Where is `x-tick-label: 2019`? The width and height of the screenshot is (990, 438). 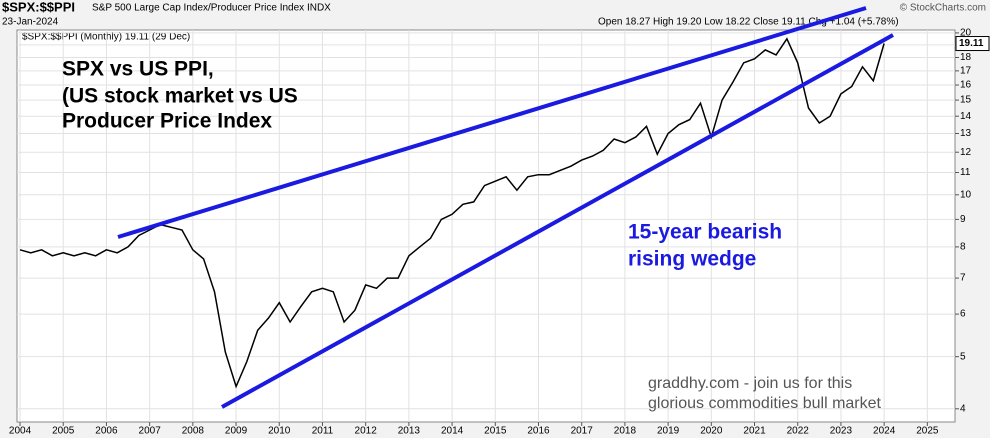
x-tick-label: 2019 is located at coordinates (668, 431).